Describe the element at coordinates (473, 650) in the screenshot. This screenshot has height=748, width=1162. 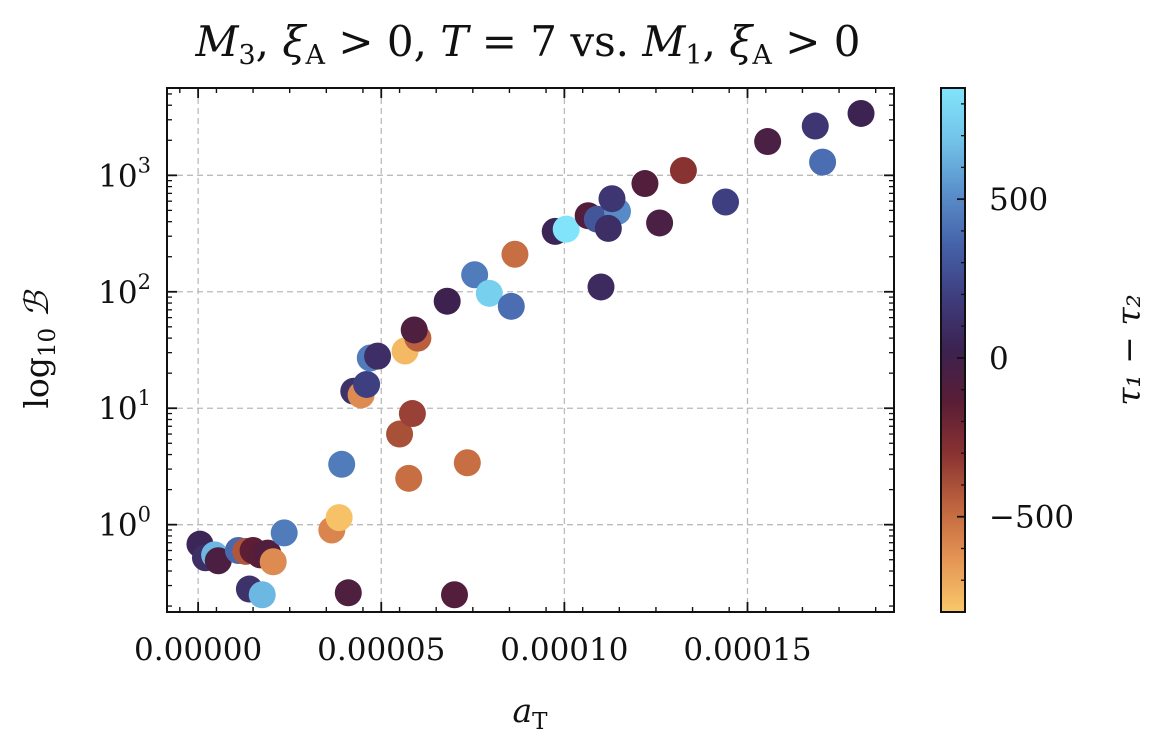
I see `x-tick-labels: 0.00000 0.00005 0.00010 0.00015` at that location.